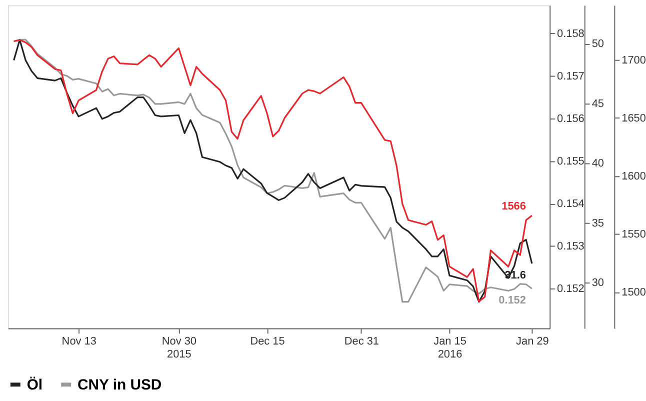  What do you see at coordinates (570, 118) in the screenshot?
I see `y-tick-label: 0.156` at bounding box center [570, 118].